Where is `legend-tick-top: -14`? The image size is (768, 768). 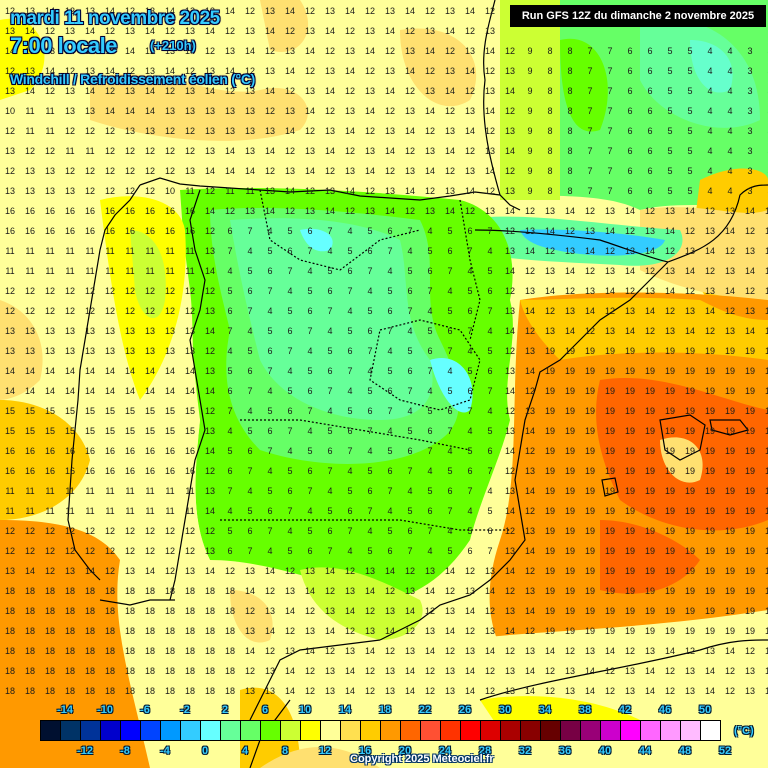
legend-tick-top: -14 is located at coordinates (65, 710).